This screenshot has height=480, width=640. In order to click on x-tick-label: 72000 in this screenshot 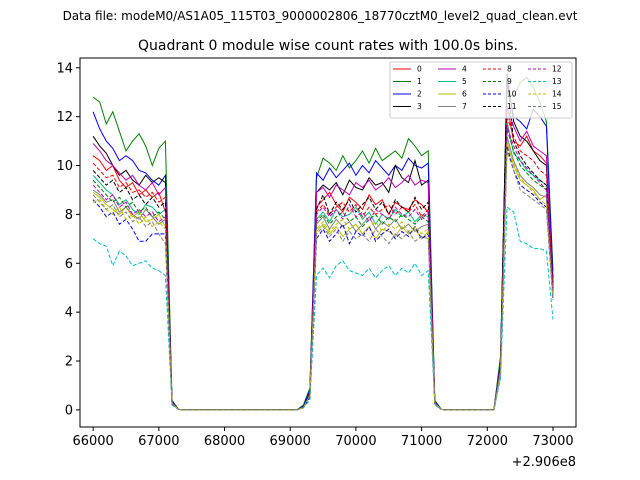, I will do `click(487, 441)`.